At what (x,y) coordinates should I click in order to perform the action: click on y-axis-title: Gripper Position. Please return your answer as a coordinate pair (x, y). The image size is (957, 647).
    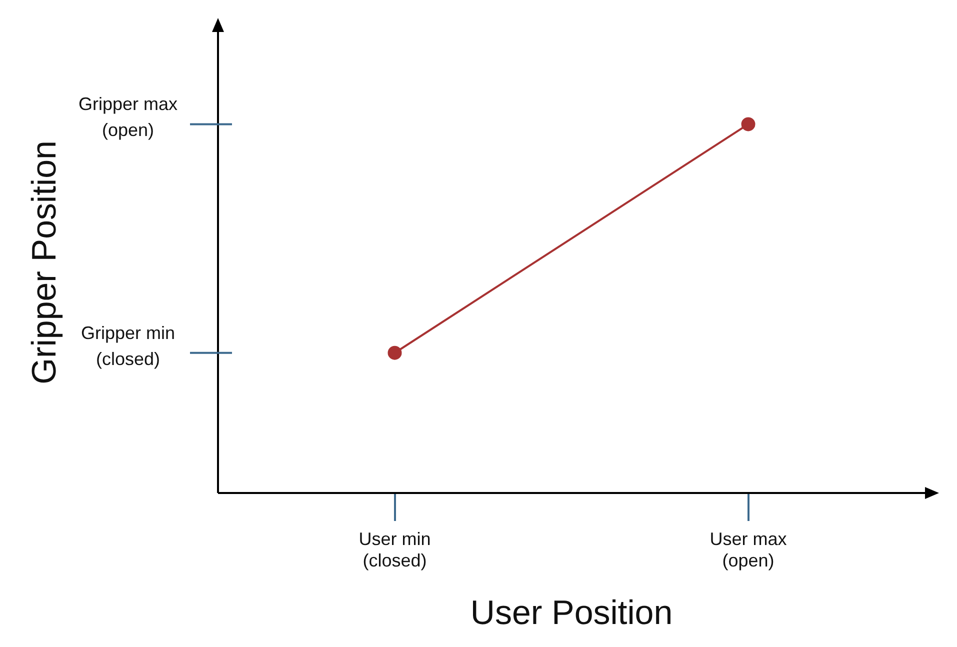
    Looking at the image, I should click on (44, 262).